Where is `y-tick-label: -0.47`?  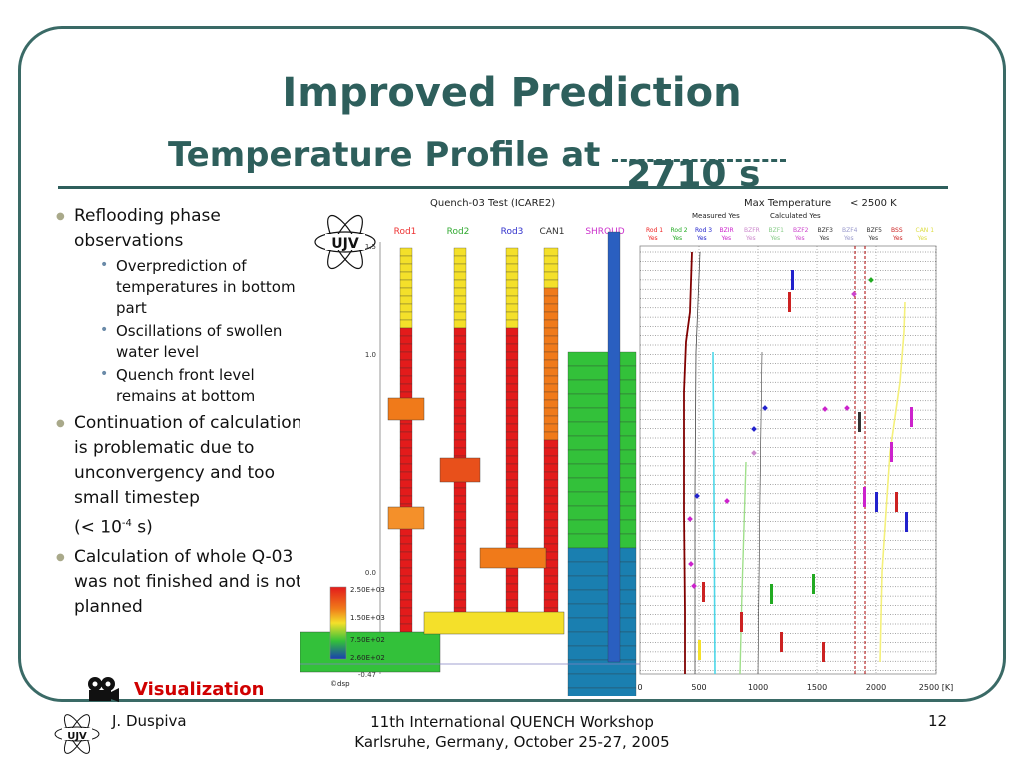 y-tick-label: -0.47 is located at coordinates (367, 675).